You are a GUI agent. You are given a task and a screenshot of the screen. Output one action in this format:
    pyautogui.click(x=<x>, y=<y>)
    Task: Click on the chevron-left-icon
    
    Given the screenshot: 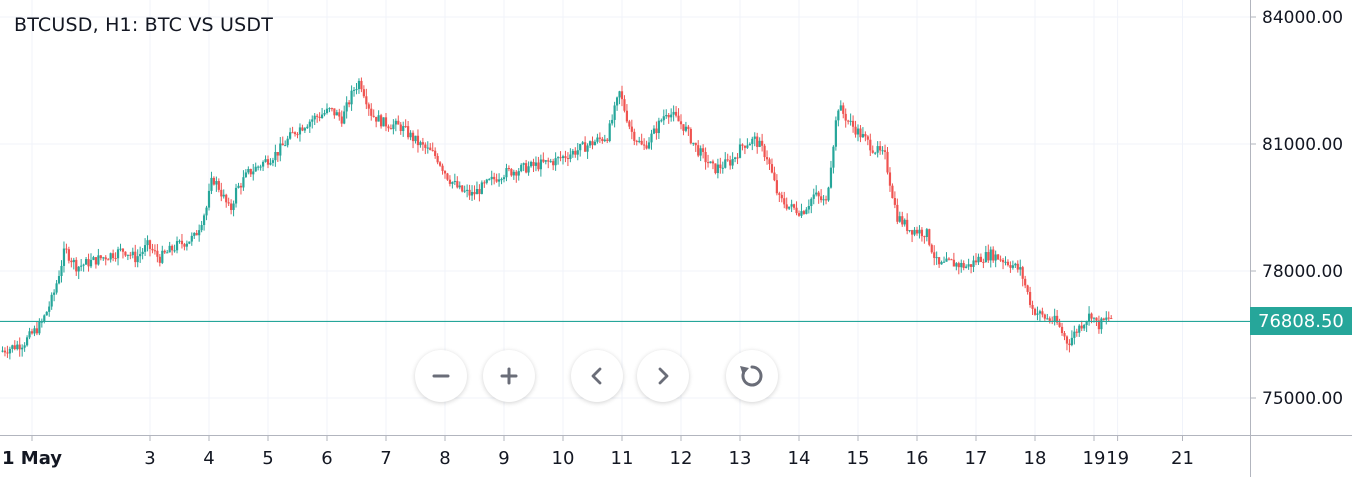 What is the action you would take?
    pyautogui.click(x=596, y=376)
    